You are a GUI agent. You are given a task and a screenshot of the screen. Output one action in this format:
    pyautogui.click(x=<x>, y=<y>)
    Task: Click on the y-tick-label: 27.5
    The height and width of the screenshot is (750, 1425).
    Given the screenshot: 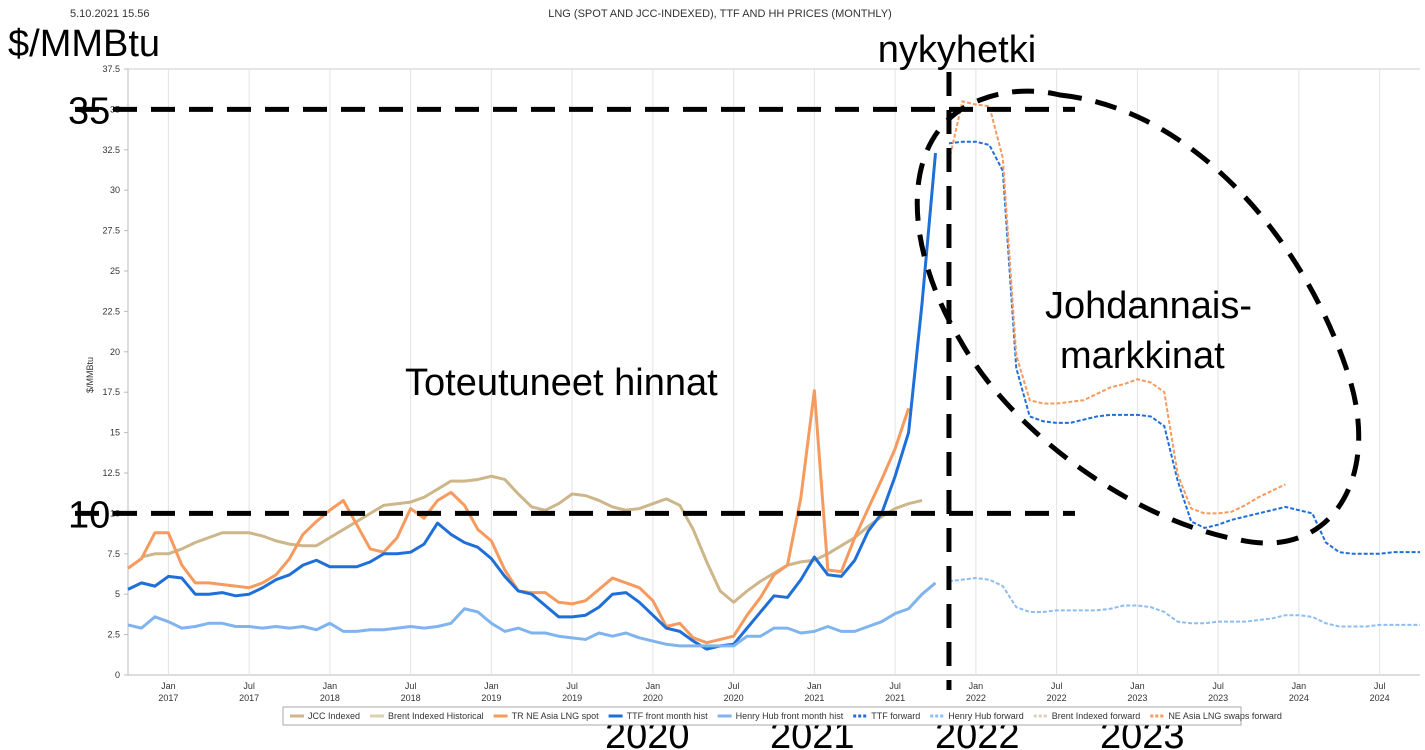 What is the action you would take?
    pyautogui.click(x=111, y=231)
    